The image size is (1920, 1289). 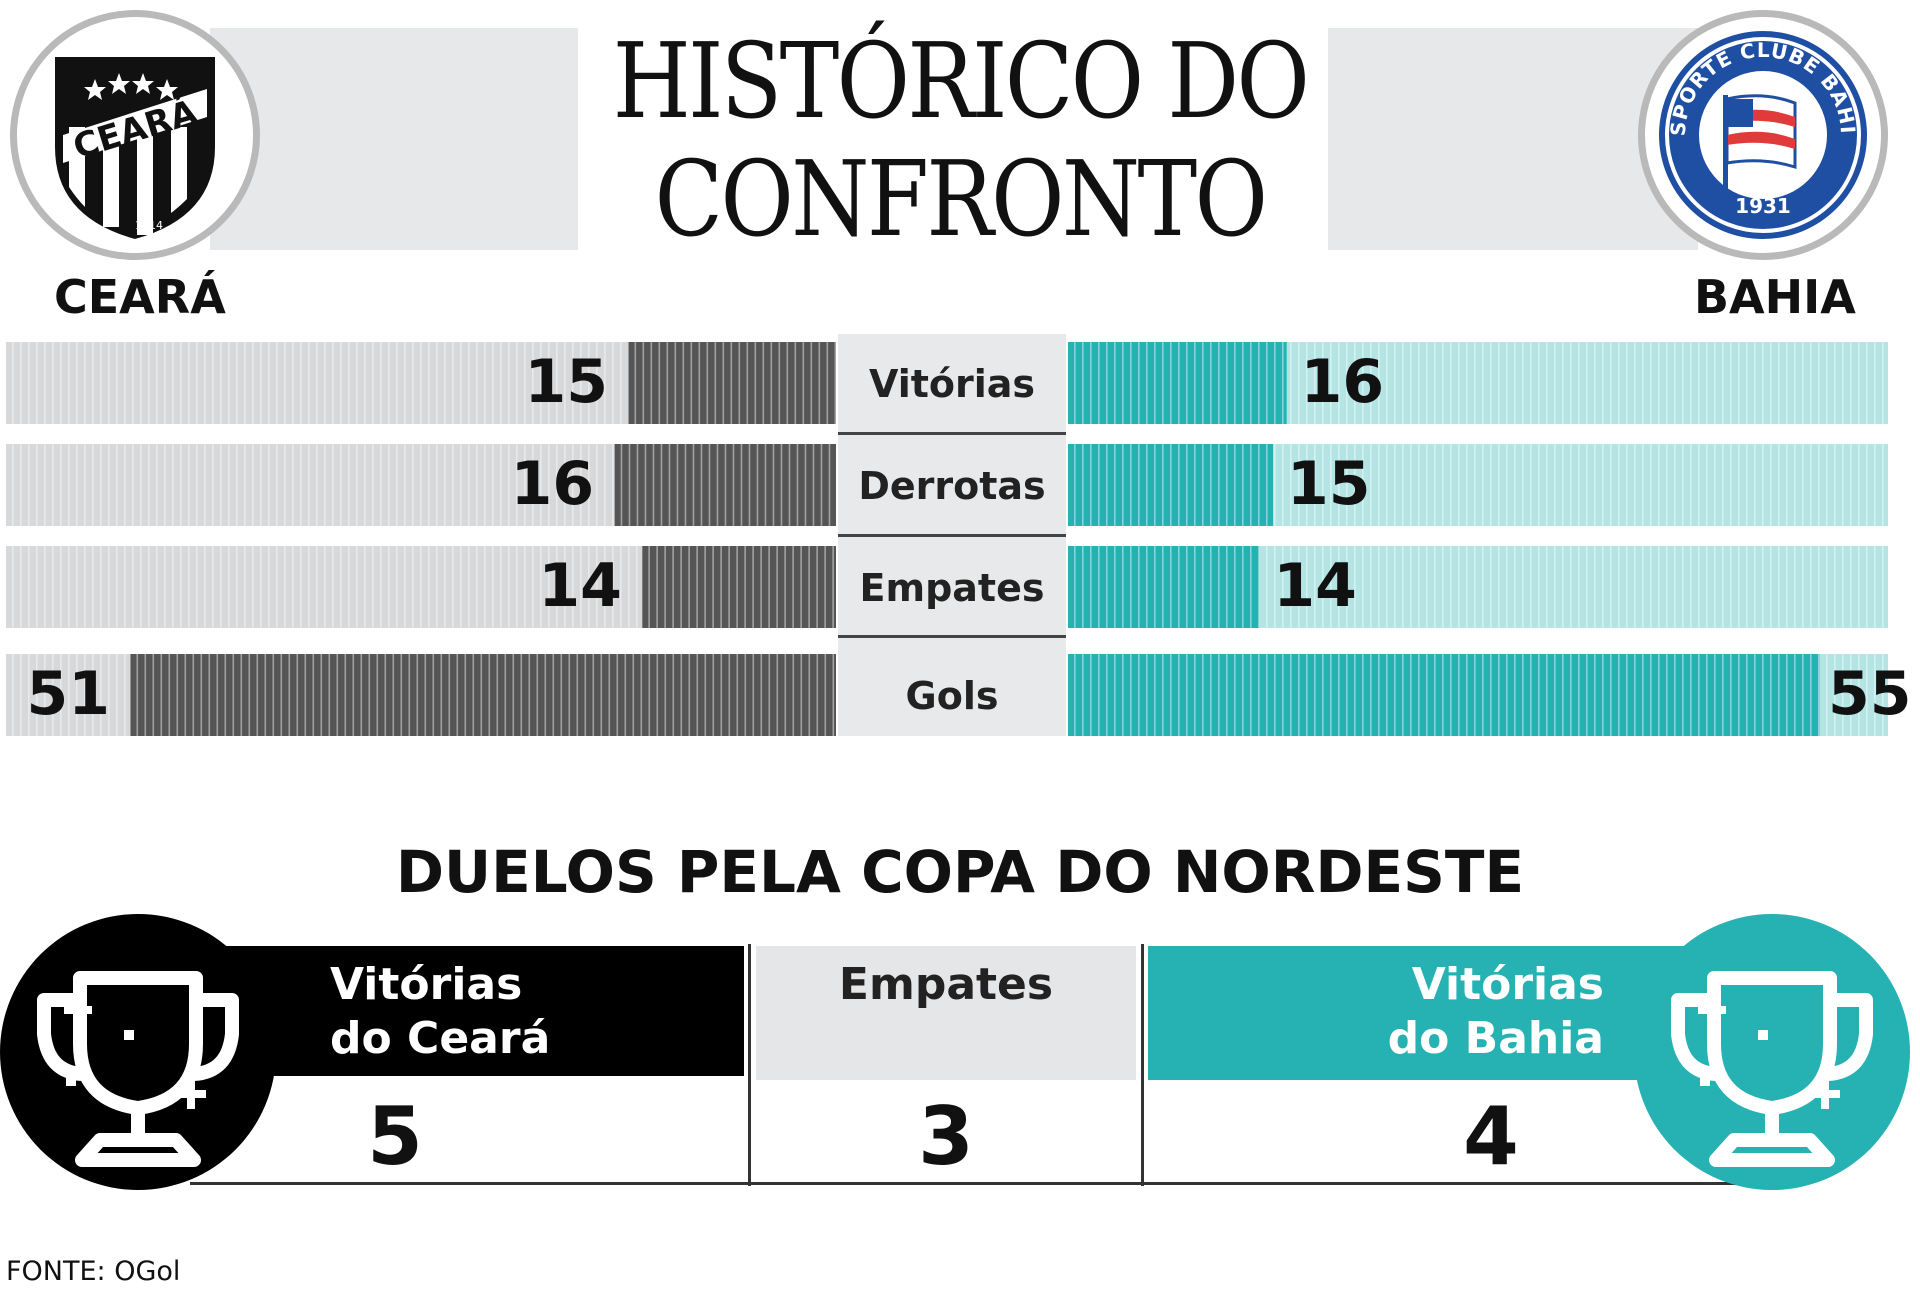 I want to click on draws-label: Empates, so click(x=946, y=984).